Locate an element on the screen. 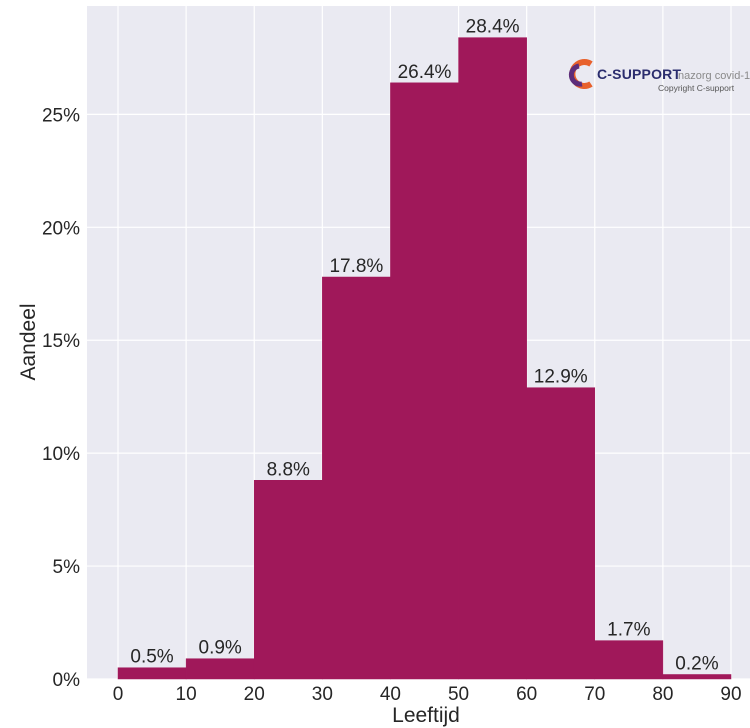 The width and height of the screenshot is (750, 728). x-tick-label: 50 is located at coordinates (458, 694).